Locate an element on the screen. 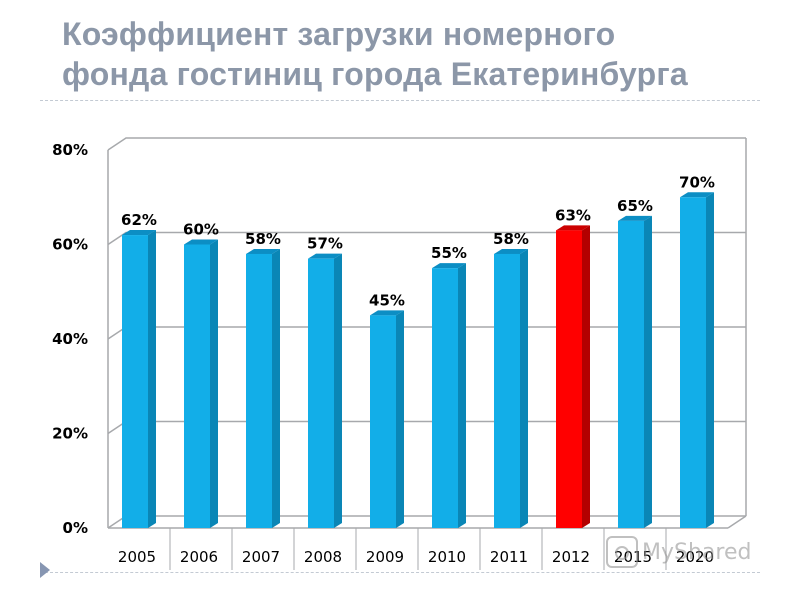 This screenshot has width=800, height=600. footer-separator is located at coordinates (400, 572).